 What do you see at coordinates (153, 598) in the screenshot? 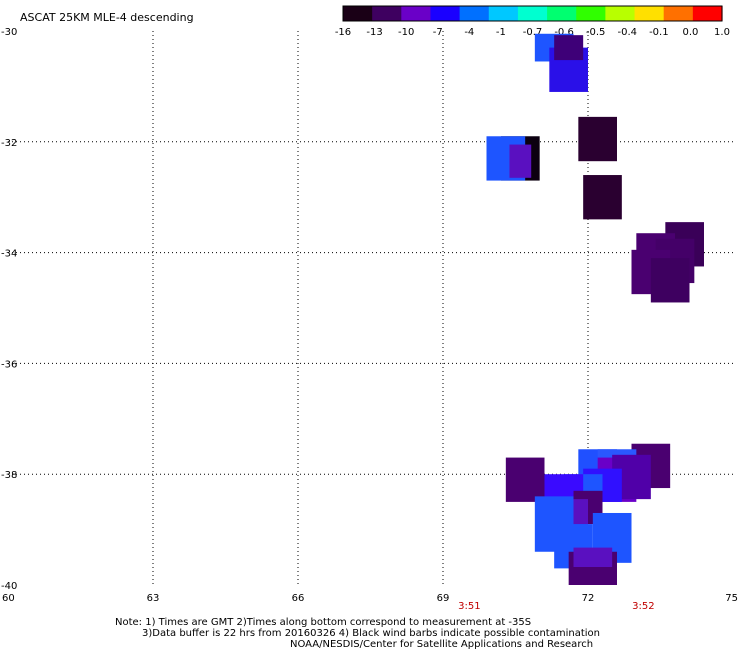
I see `x-tick-label: 63` at bounding box center [153, 598].